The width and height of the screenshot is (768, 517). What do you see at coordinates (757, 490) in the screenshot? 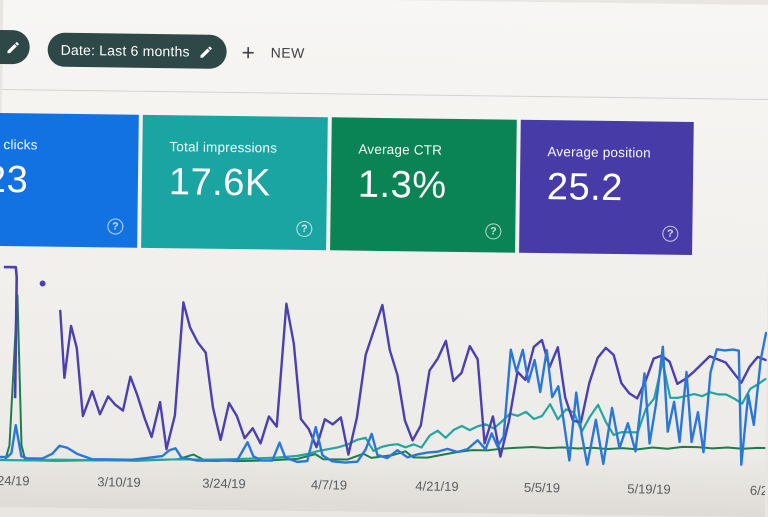
I see `x-tick-label: 6/2` at bounding box center [757, 490].